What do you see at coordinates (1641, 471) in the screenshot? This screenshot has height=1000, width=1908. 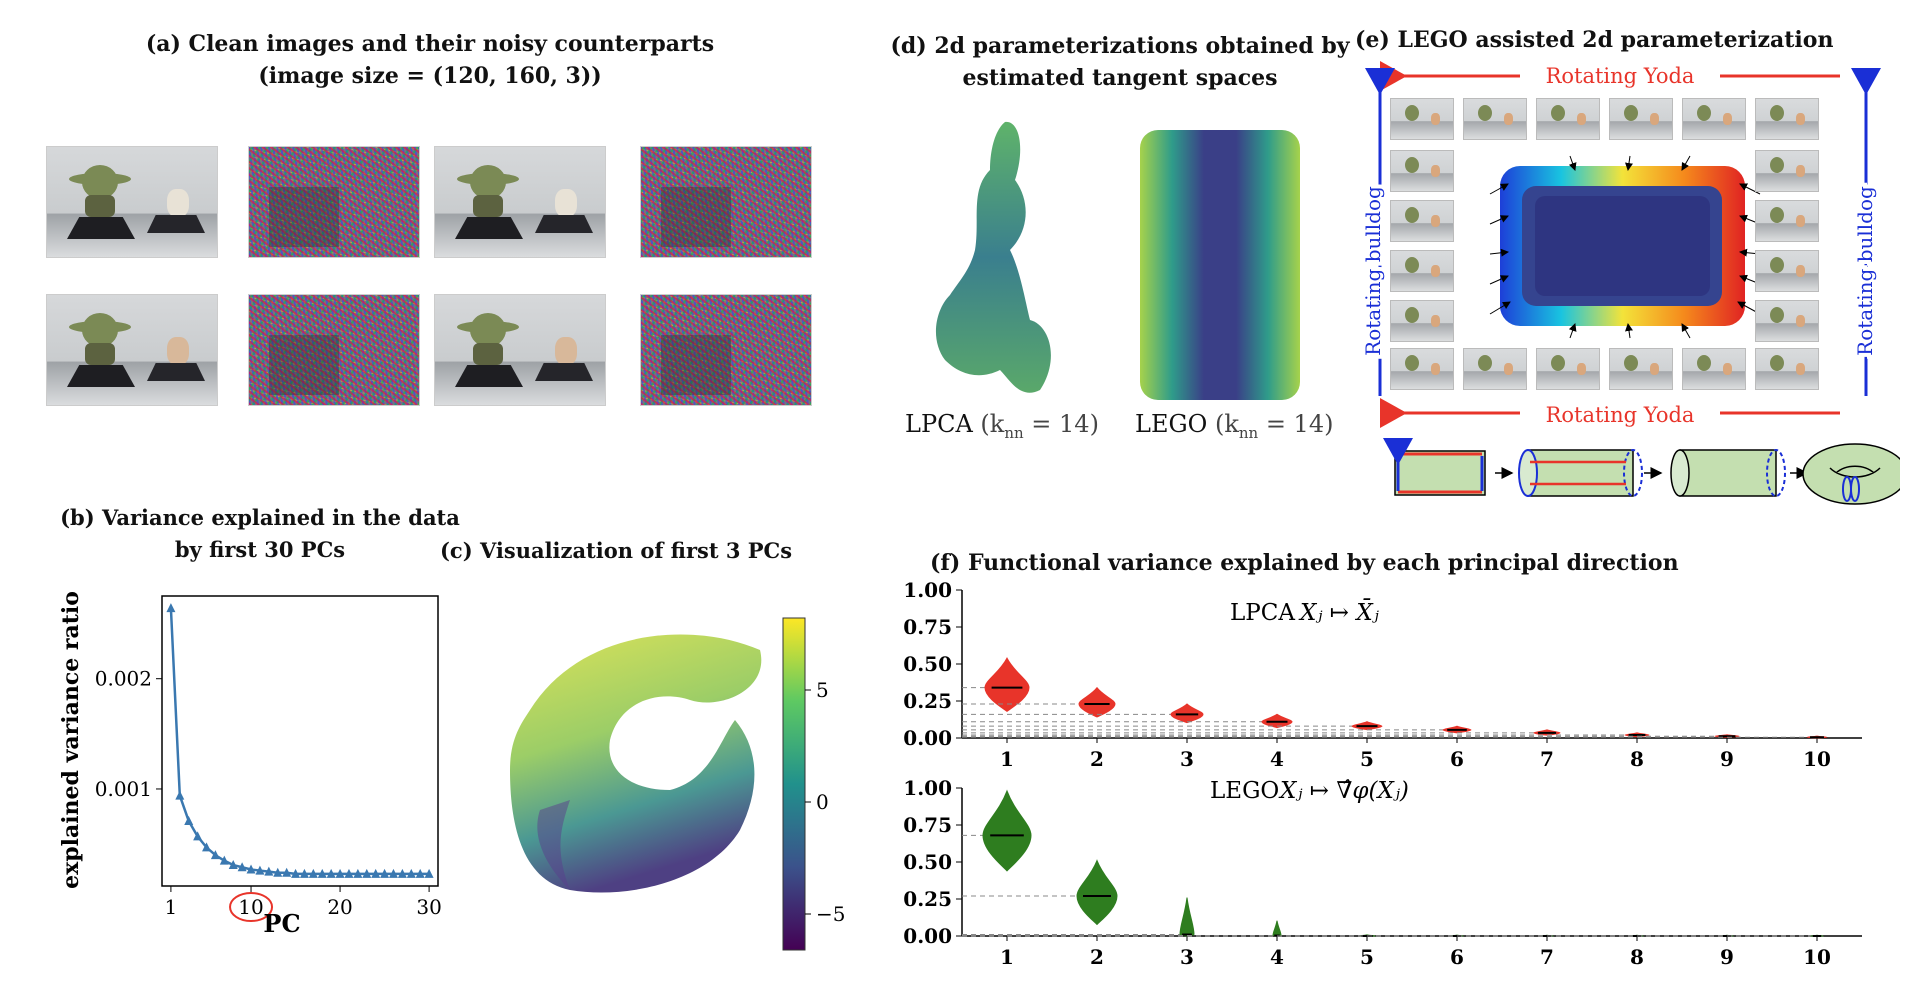 I see `torus-construction` at bounding box center [1641, 471].